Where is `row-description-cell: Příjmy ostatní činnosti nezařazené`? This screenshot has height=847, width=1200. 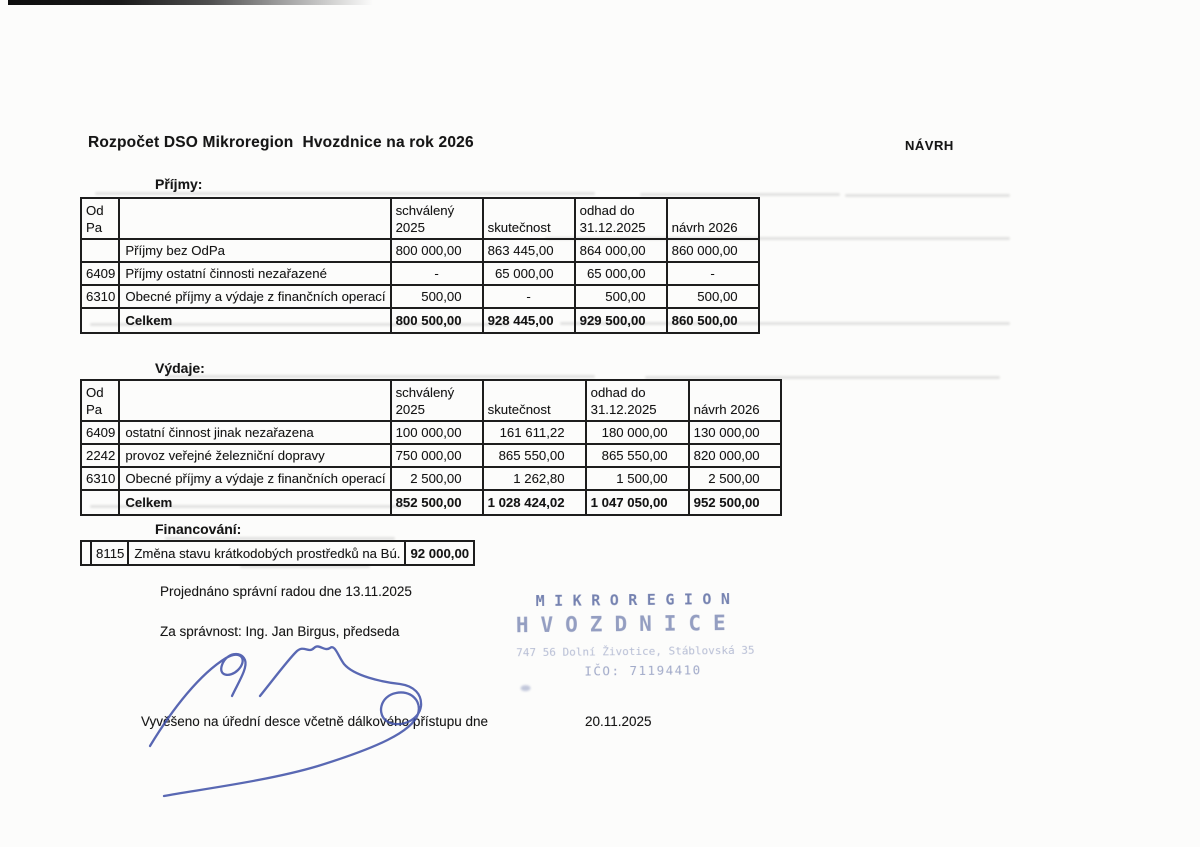 row-description-cell: Příjmy ostatní činnosti nezařazené is located at coordinates (255, 273).